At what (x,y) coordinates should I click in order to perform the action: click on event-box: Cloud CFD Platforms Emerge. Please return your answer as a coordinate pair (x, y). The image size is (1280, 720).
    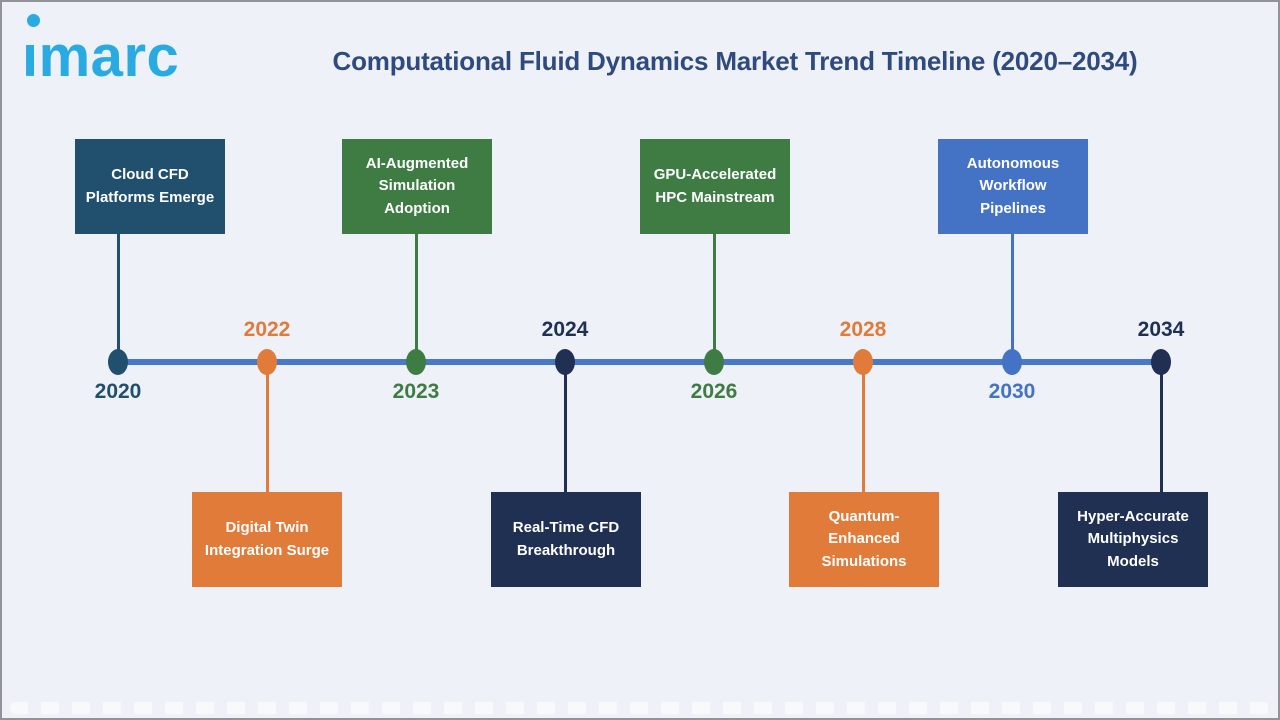
    Looking at the image, I should click on (150, 186).